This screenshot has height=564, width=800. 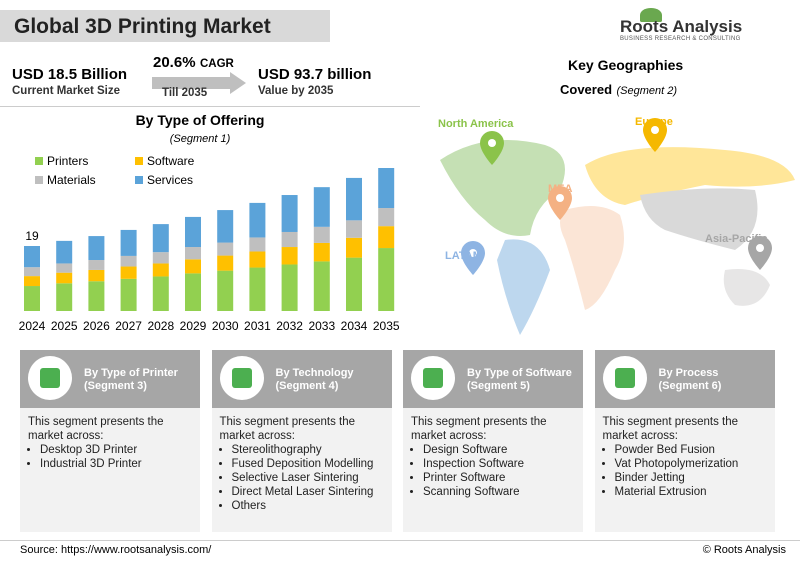 What do you see at coordinates (131, 380) in the screenshot?
I see `segment-heading: By Type of Printer (Segment 3)` at bounding box center [131, 380].